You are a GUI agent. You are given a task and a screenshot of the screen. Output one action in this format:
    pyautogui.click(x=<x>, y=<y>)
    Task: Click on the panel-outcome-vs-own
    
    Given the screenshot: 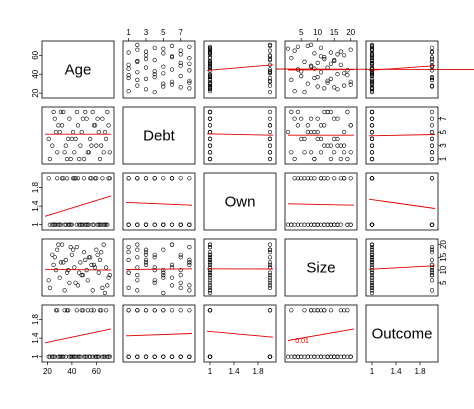 What is the action you would take?
    pyautogui.click(x=240, y=333)
    